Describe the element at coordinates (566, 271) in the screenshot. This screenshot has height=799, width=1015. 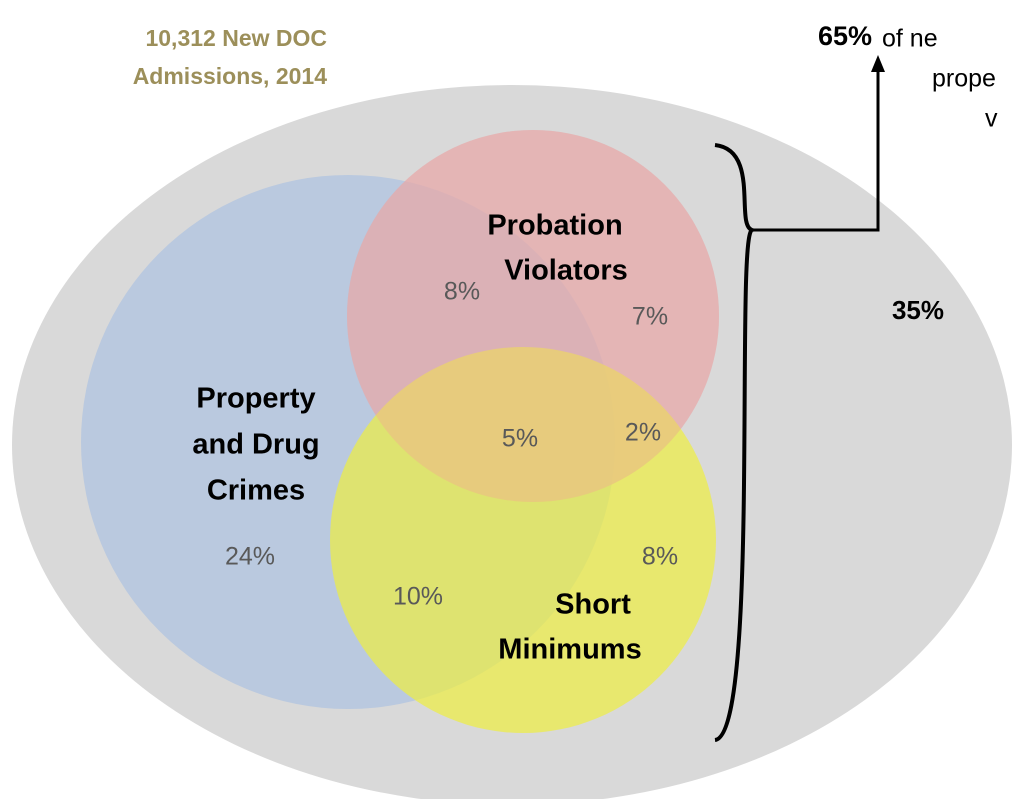
I see `set-label: Violators` at that location.